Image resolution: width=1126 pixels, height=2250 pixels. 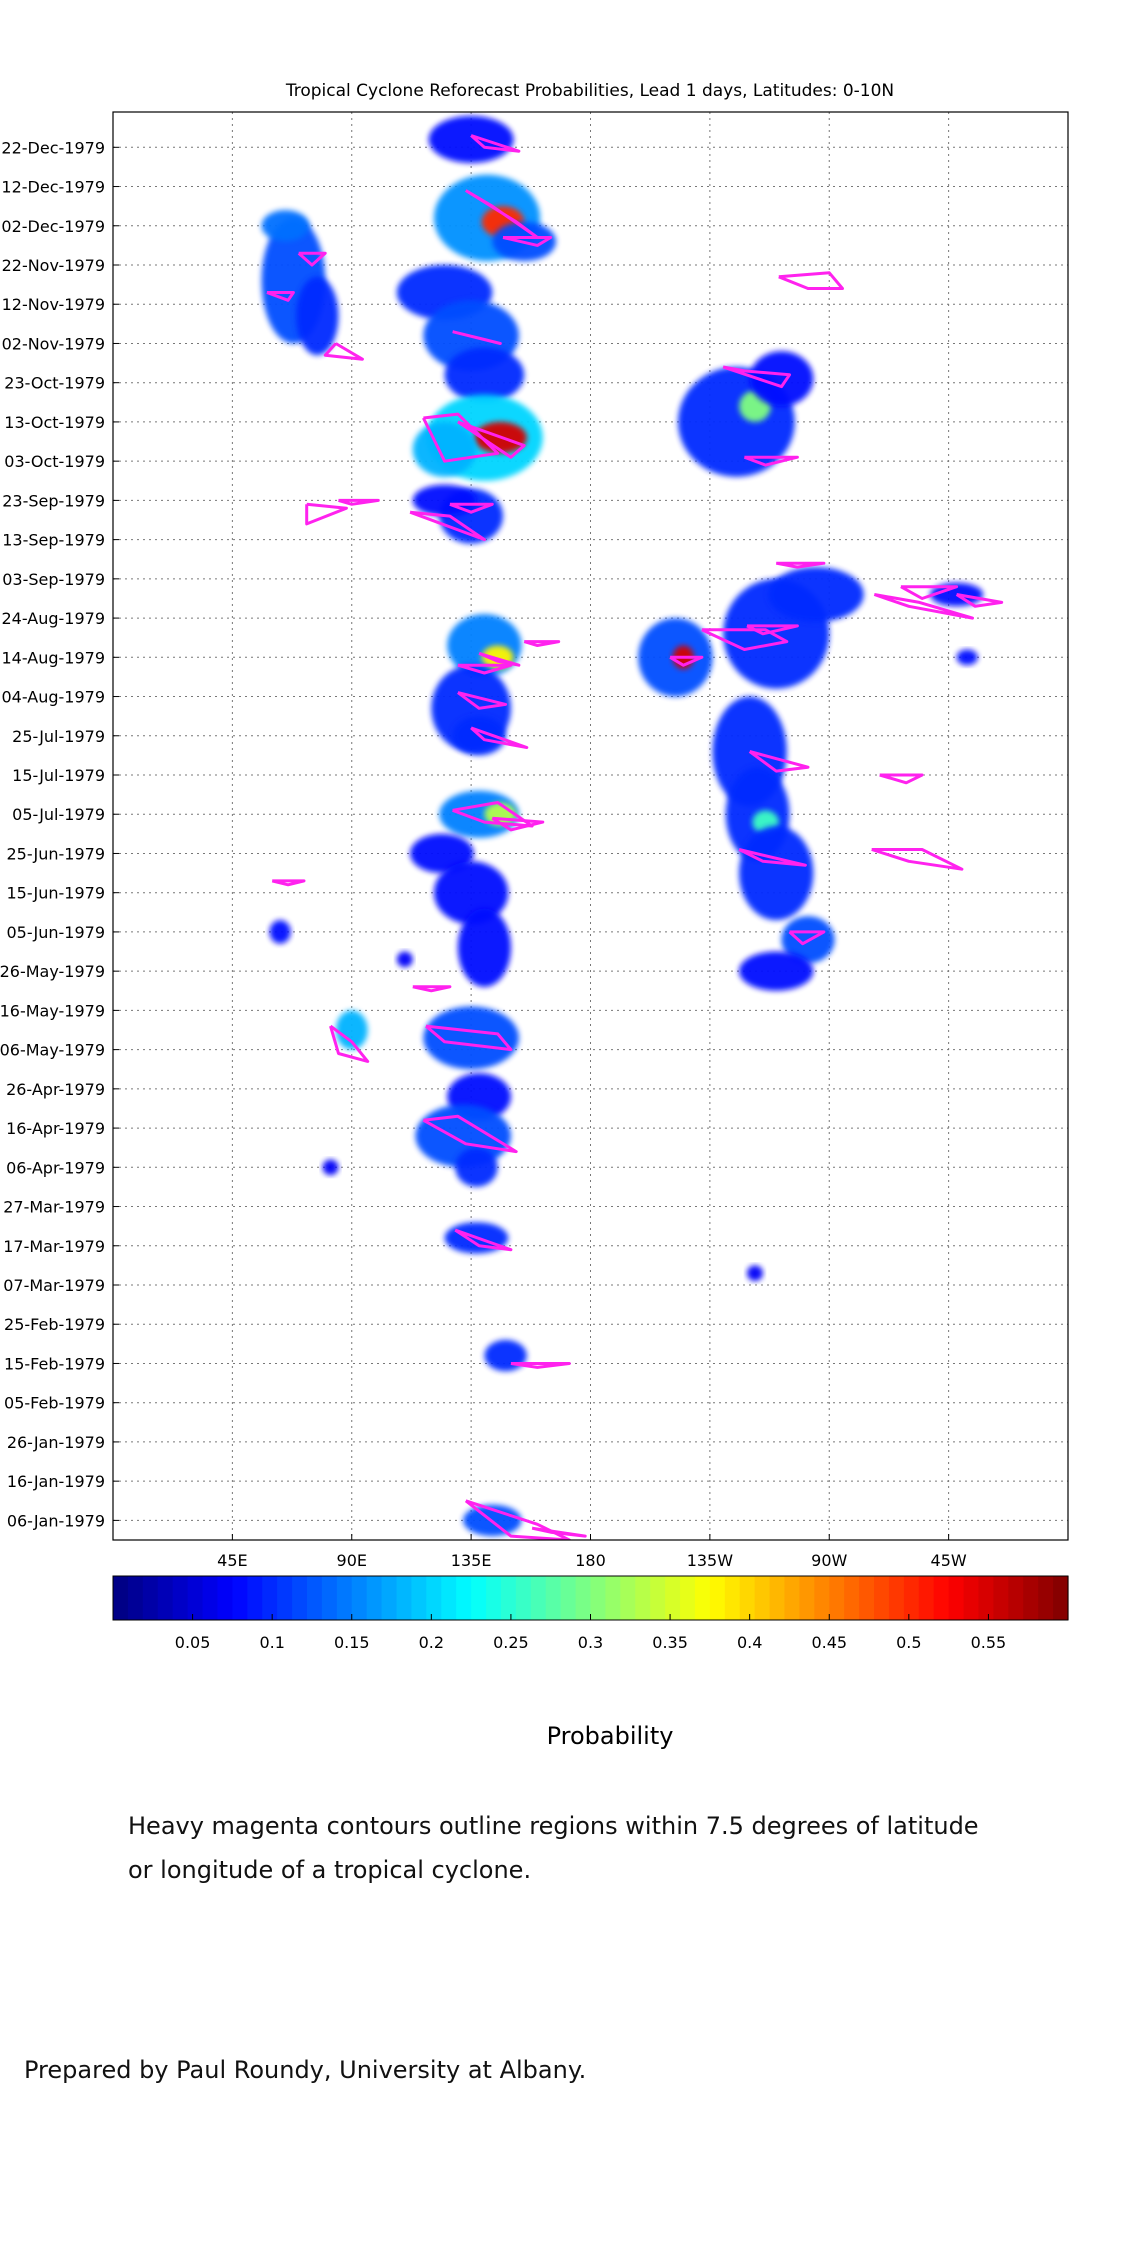 What do you see at coordinates (749, 1642) in the screenshot?
I see `colorbar-tick-label-7: 0.4` at bounding box center [749, 1642].